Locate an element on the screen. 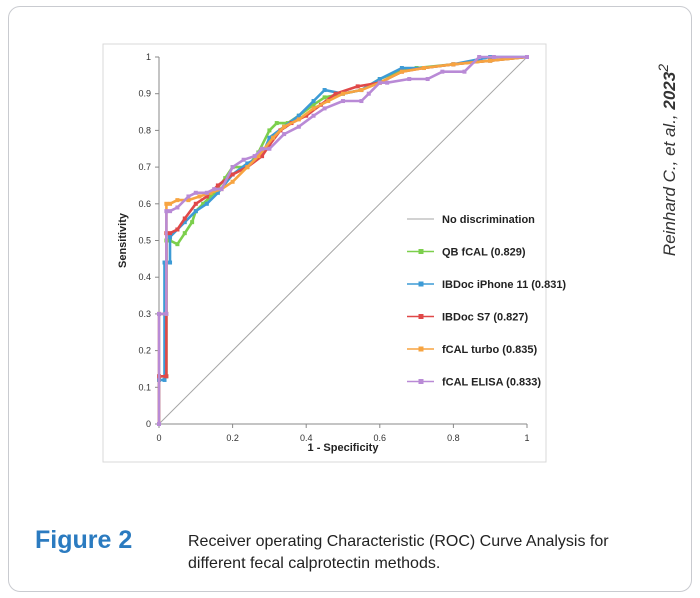  y-tick-label: 0.5 is located at coordinates (144, 241).